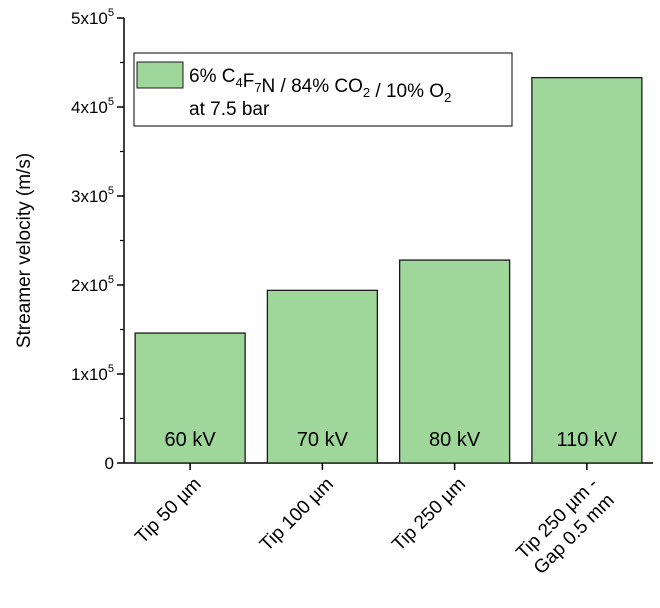 This screenshot has width=660, height=608. Describe the element at coordinates (229, 109) in the screenshot. I see `legend-label-line2: at 7.5 bar` at that location.